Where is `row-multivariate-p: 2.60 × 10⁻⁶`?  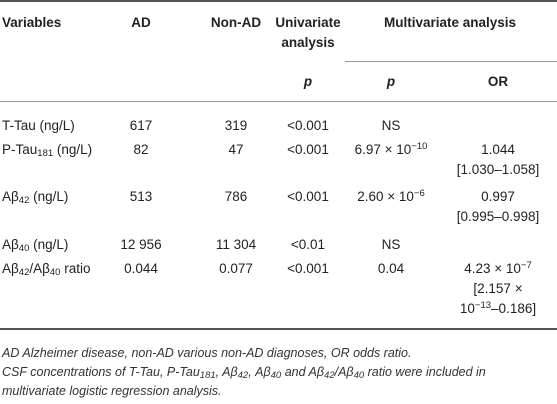
row-multivariate-p: 2.60 × 10⁻⁶ is located at coordinates (391, 196).